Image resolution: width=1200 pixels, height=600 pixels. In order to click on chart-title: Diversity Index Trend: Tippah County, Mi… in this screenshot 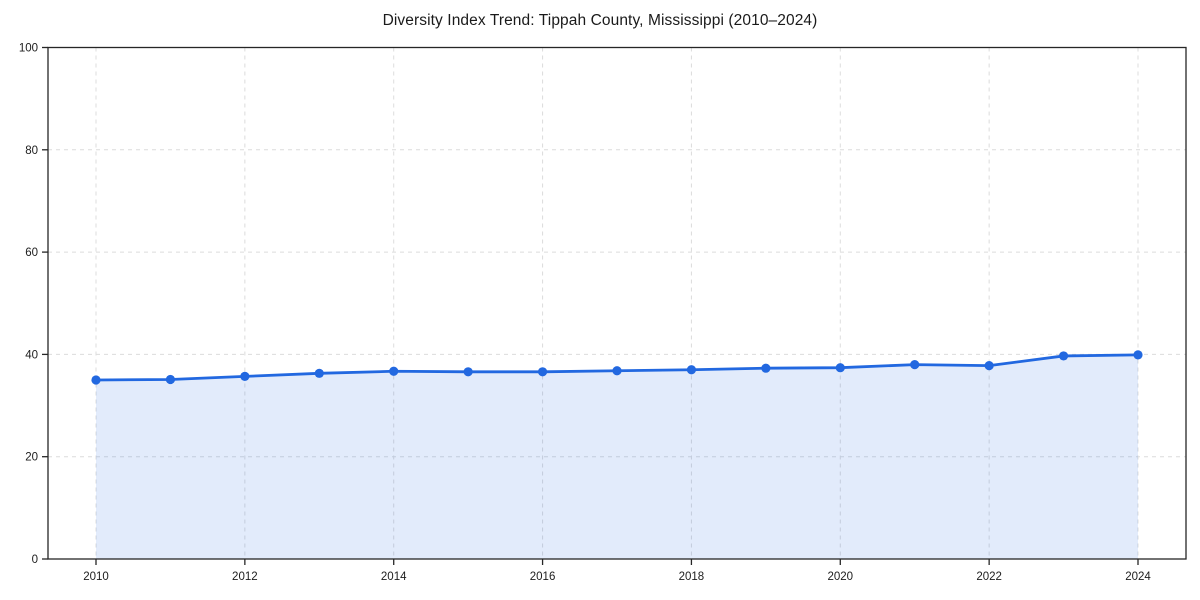, I will do `click(600, 20)`.